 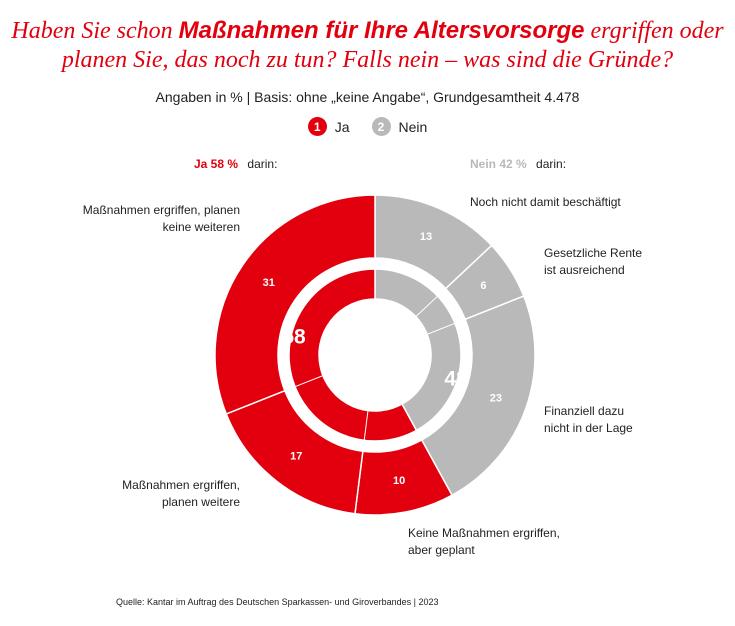 What do you see at coordinates (483, 286) in the screenshot?
I see `outer-value-label-6: 6` at bounding box center [483, 286].